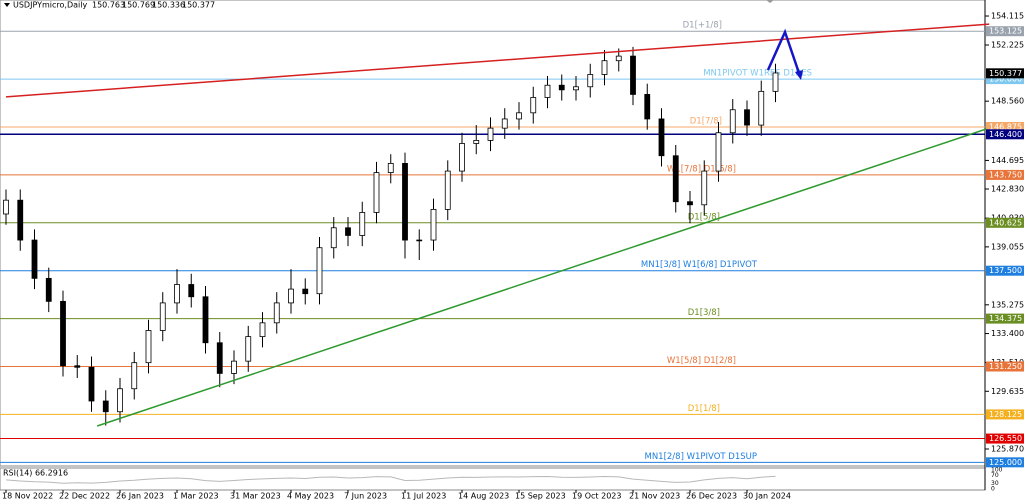 The image size is (1024, 501). What do you see at coordinates (27, 496) in the screenshot?
I see `x-tick-label: 18 Nov 2022` at bounding box center [27, 496].